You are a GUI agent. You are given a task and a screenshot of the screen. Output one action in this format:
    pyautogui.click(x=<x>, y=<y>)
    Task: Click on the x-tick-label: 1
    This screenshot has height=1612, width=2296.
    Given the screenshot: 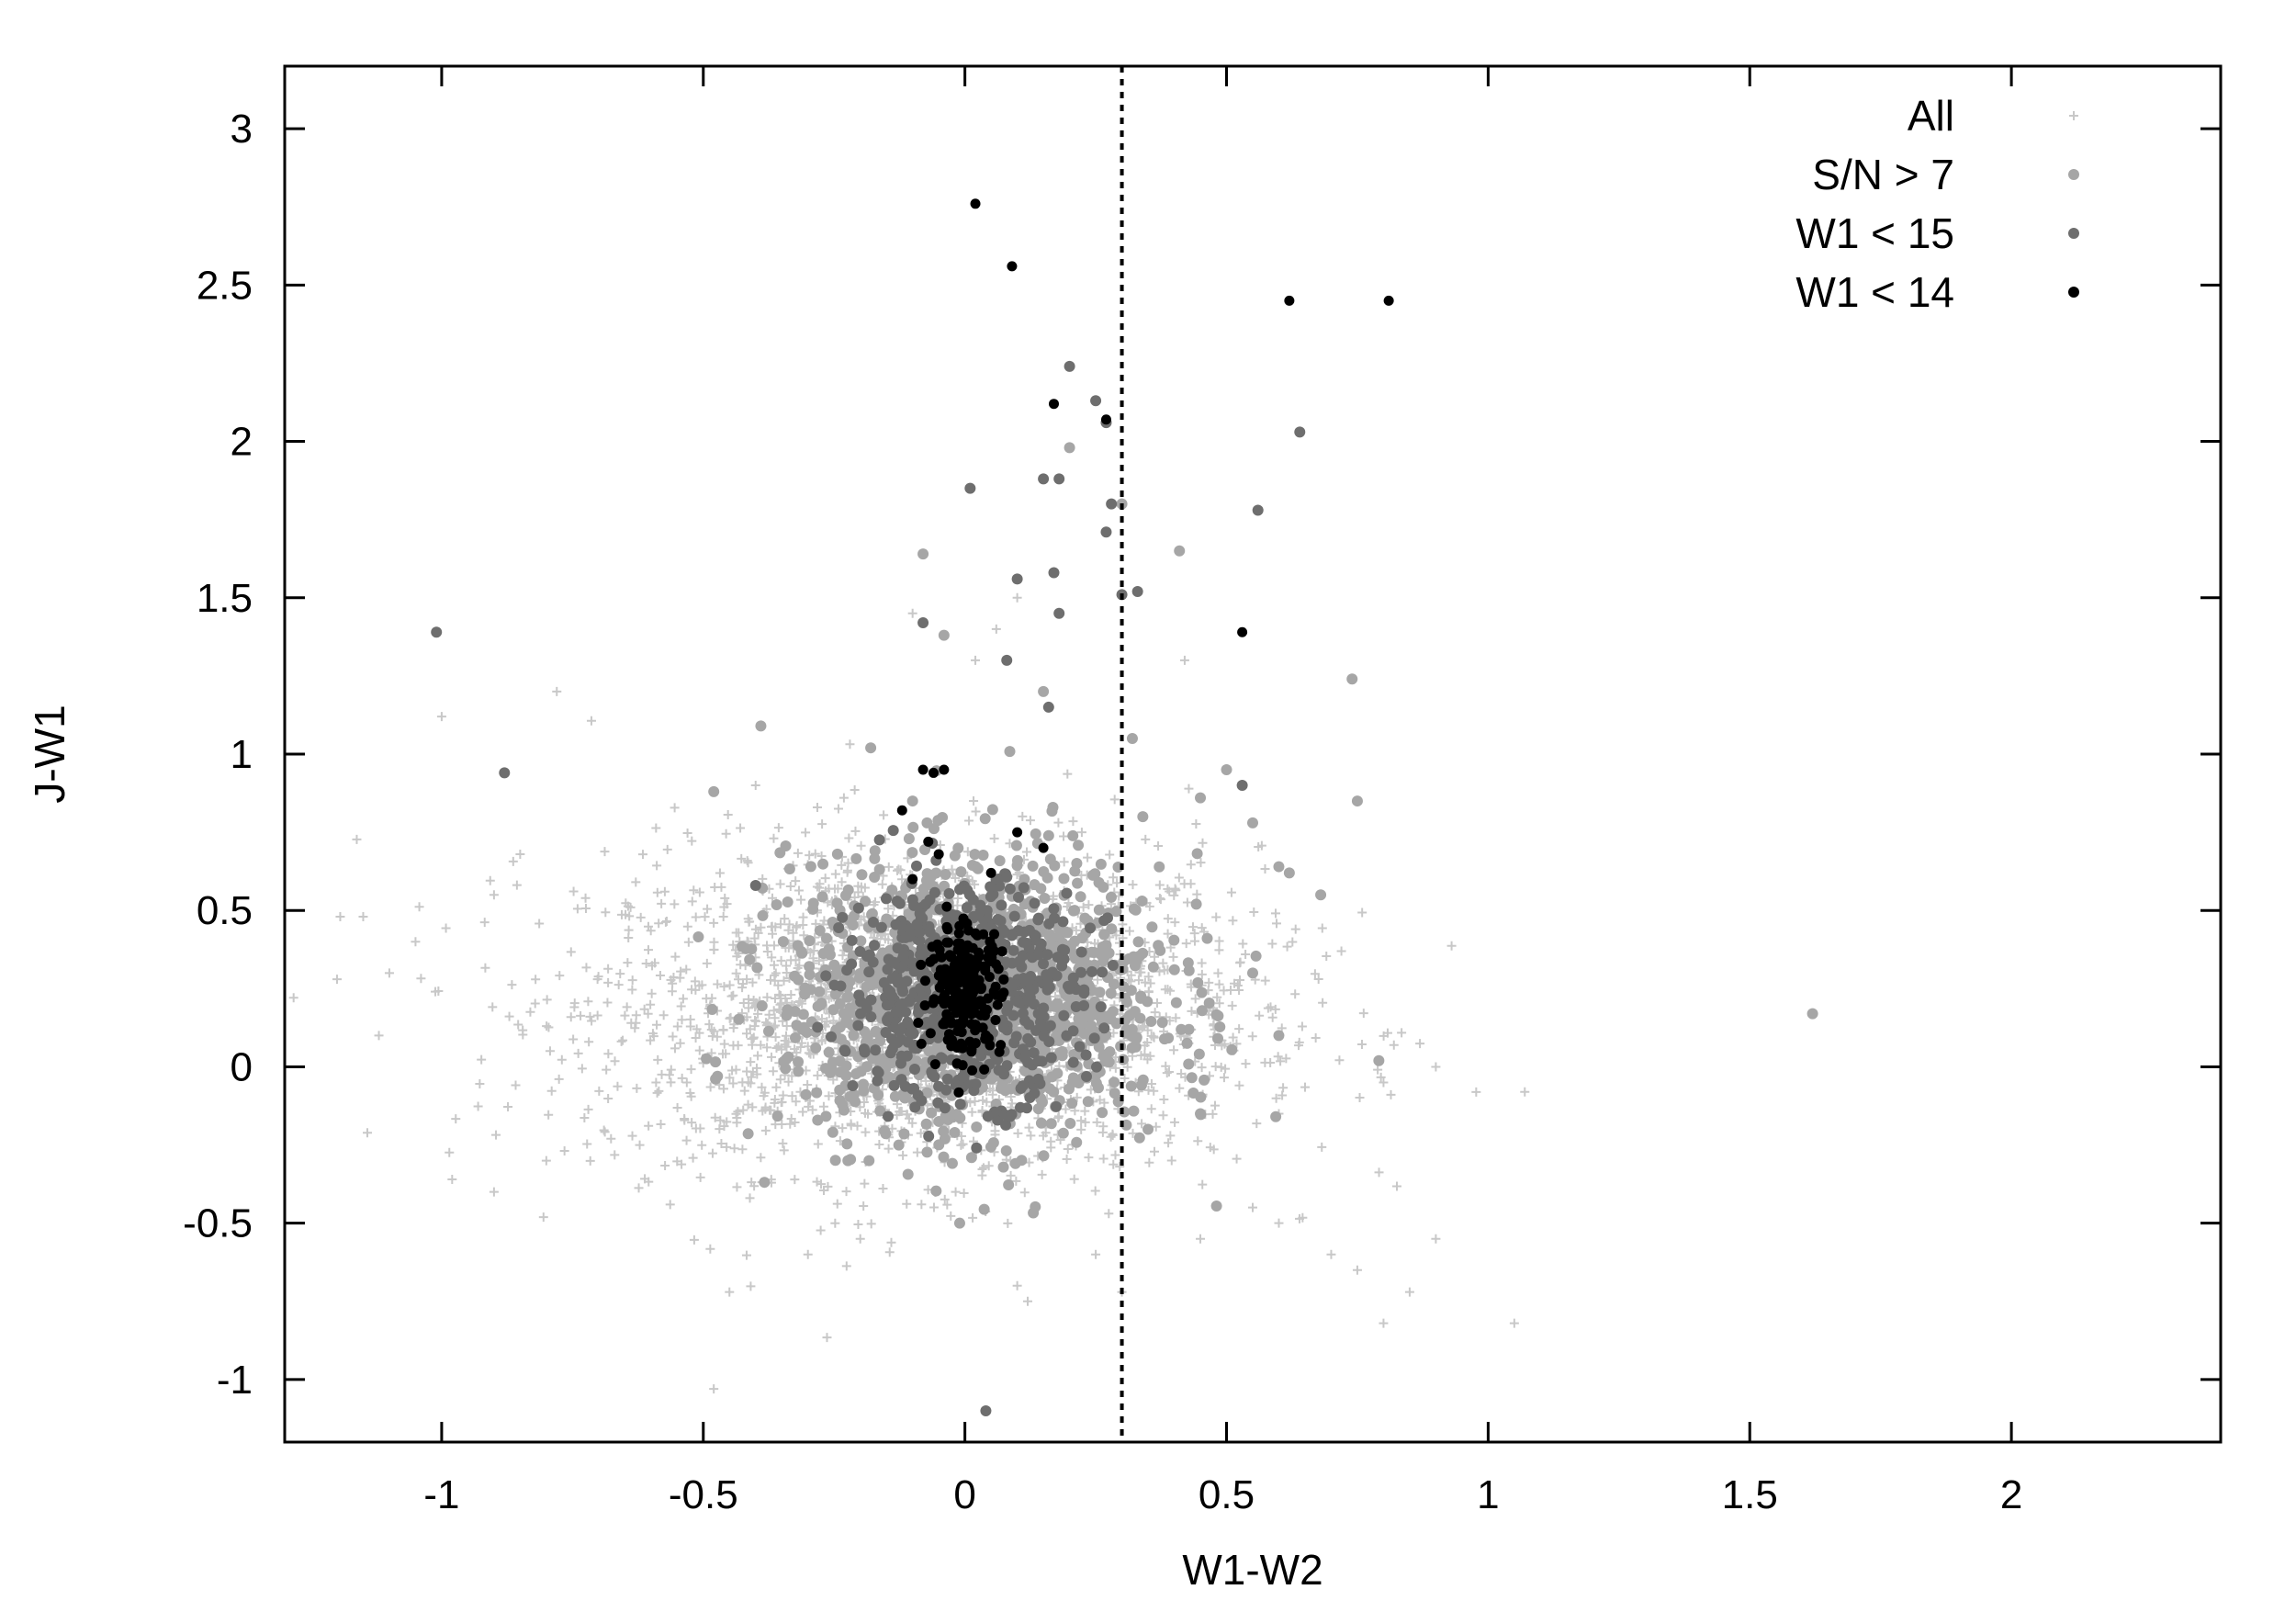 What is the action you would take?
    pyautogui.click(x=1488, y=1494)
    